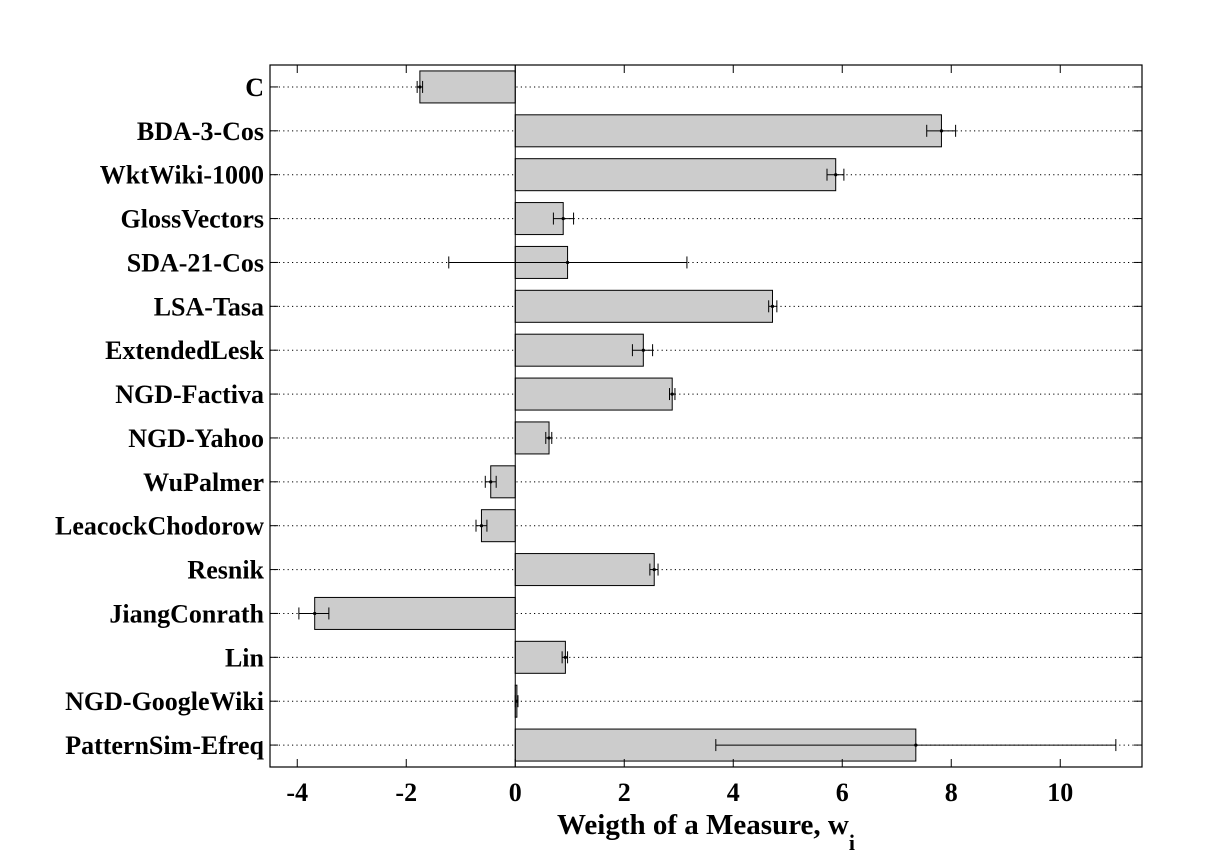 This screenshot has height=862, width=1220. Describe the element at coordinates (245, 657) in the screenshot. I see `category-label: Lin` at that location.